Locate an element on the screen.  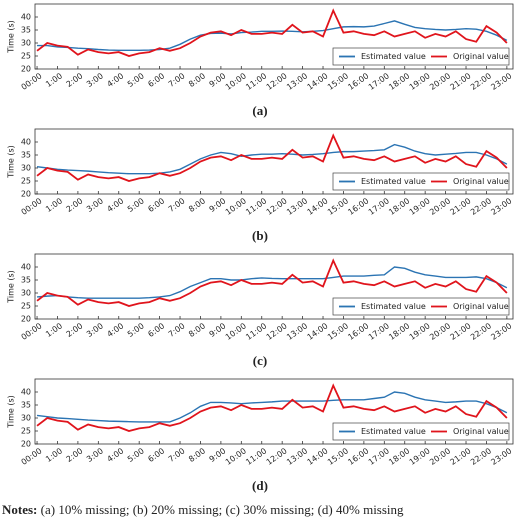
caption: (b) is located at coordinates (260, 235).